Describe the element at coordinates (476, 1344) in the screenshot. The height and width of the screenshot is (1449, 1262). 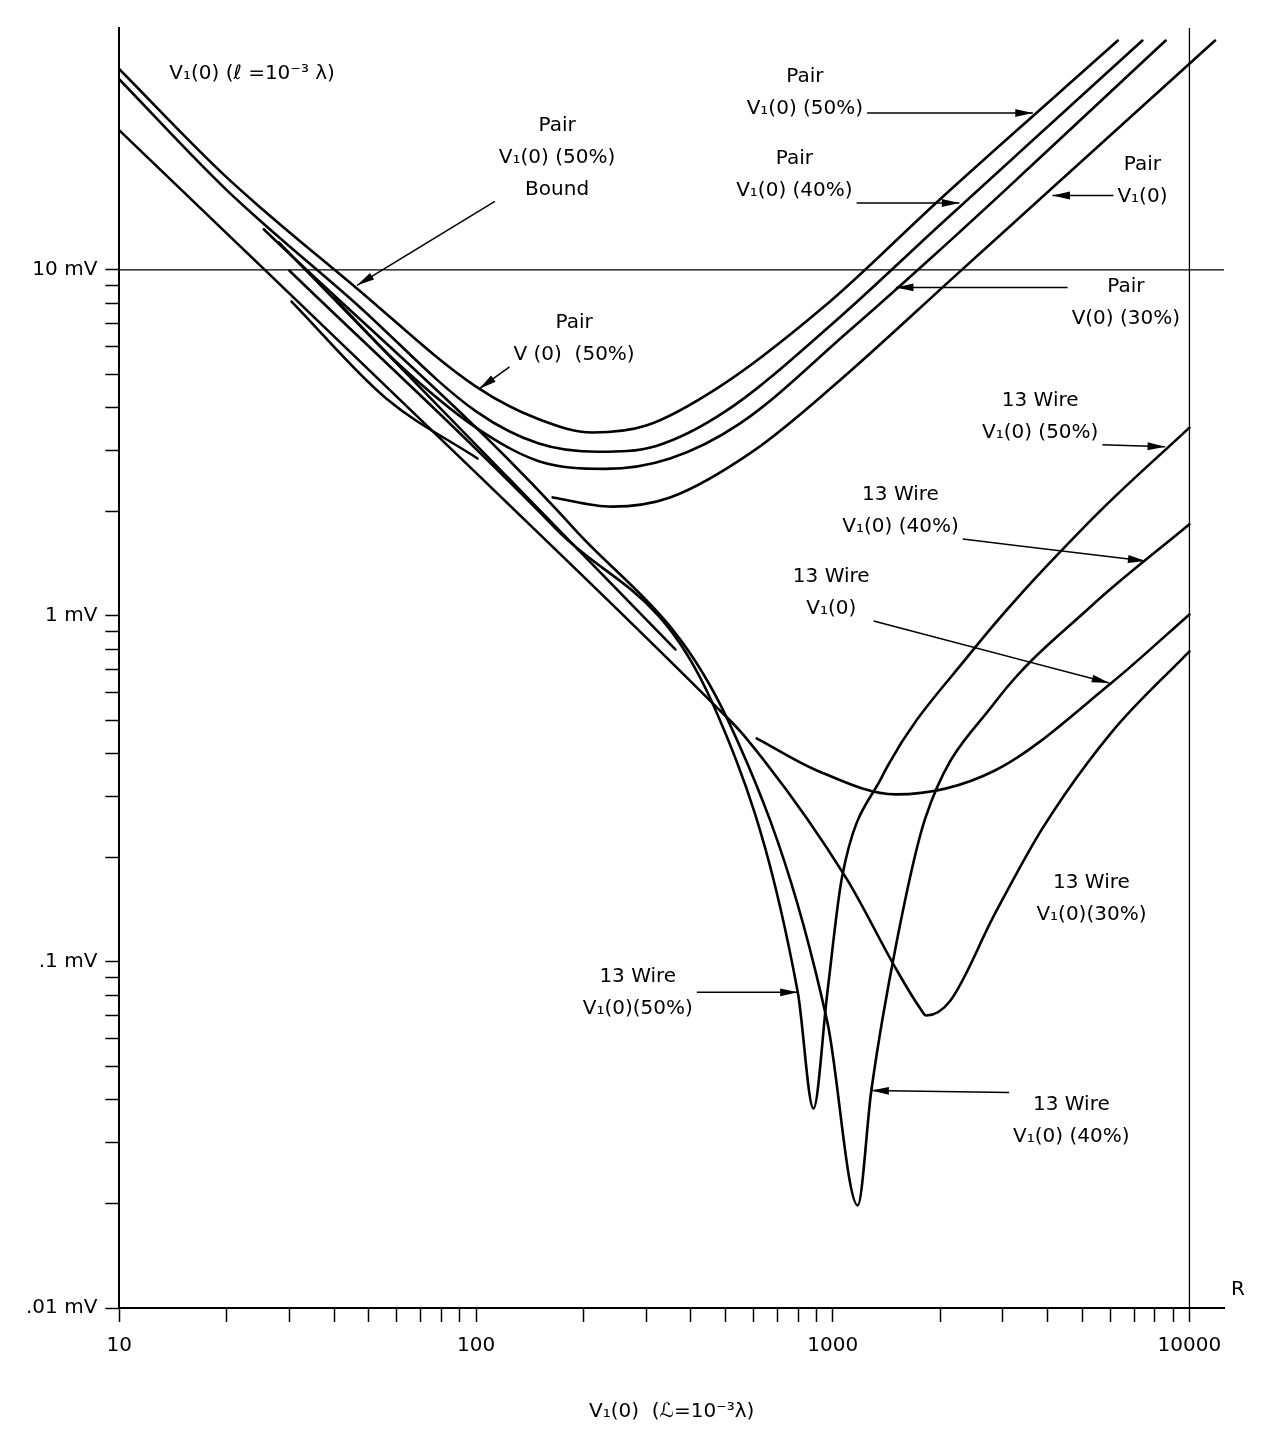
I see `x-tick-label: 100` at that location.